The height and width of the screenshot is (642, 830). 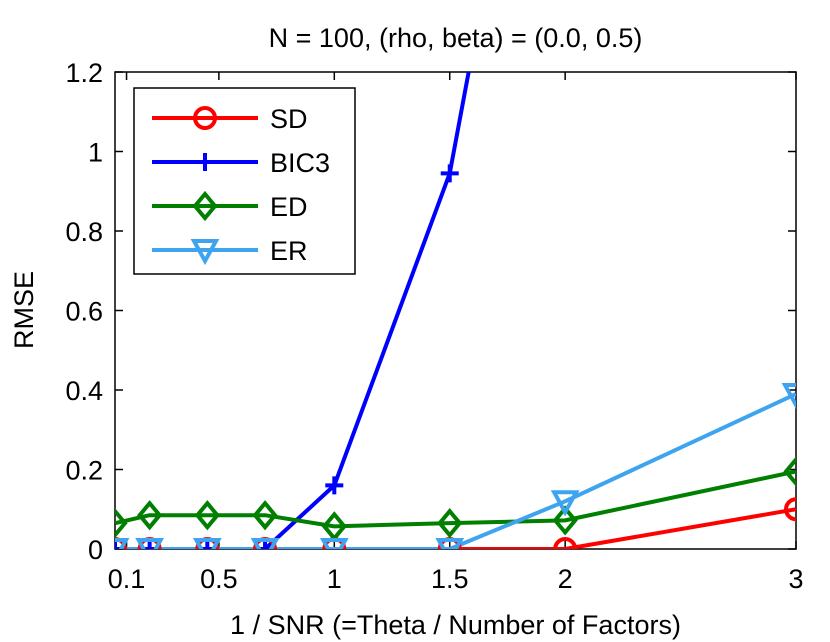 What do you see at coordinates (95, 153) in the screenshot?
I see `y-tick-label: 1` at bounding box center [95, 153].